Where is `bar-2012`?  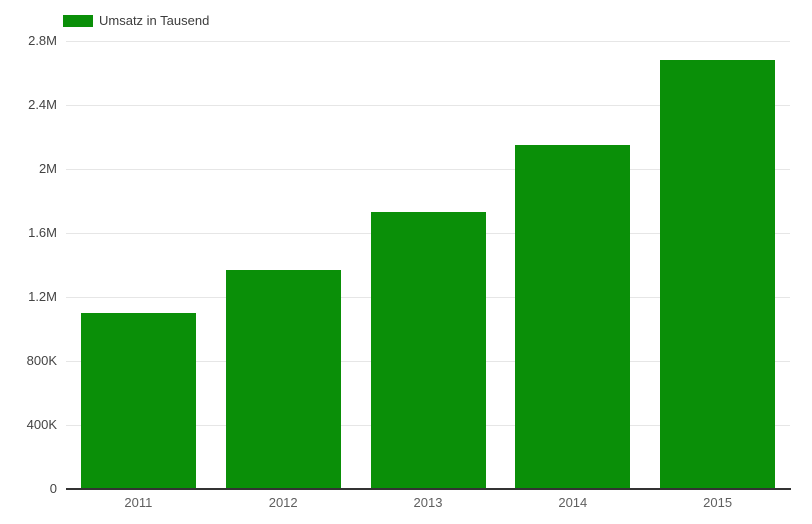 bar-2012 is located at coordinates (283, 379).